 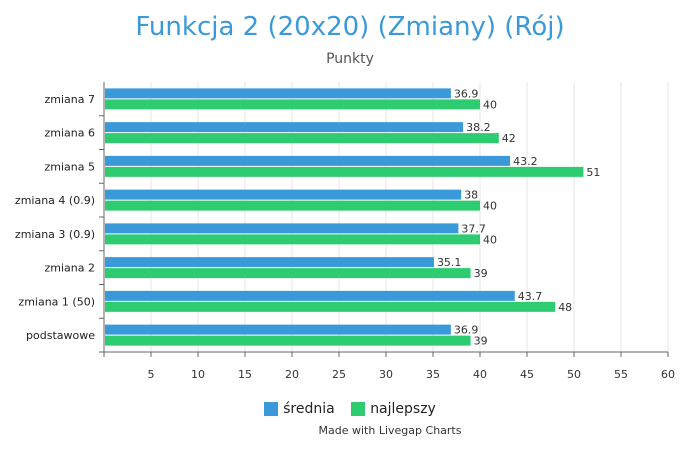 What do you see at coordinates (70, 268) in the screenshot?
I see `category-label: zmiana 2` at bounding box center [70, 268].